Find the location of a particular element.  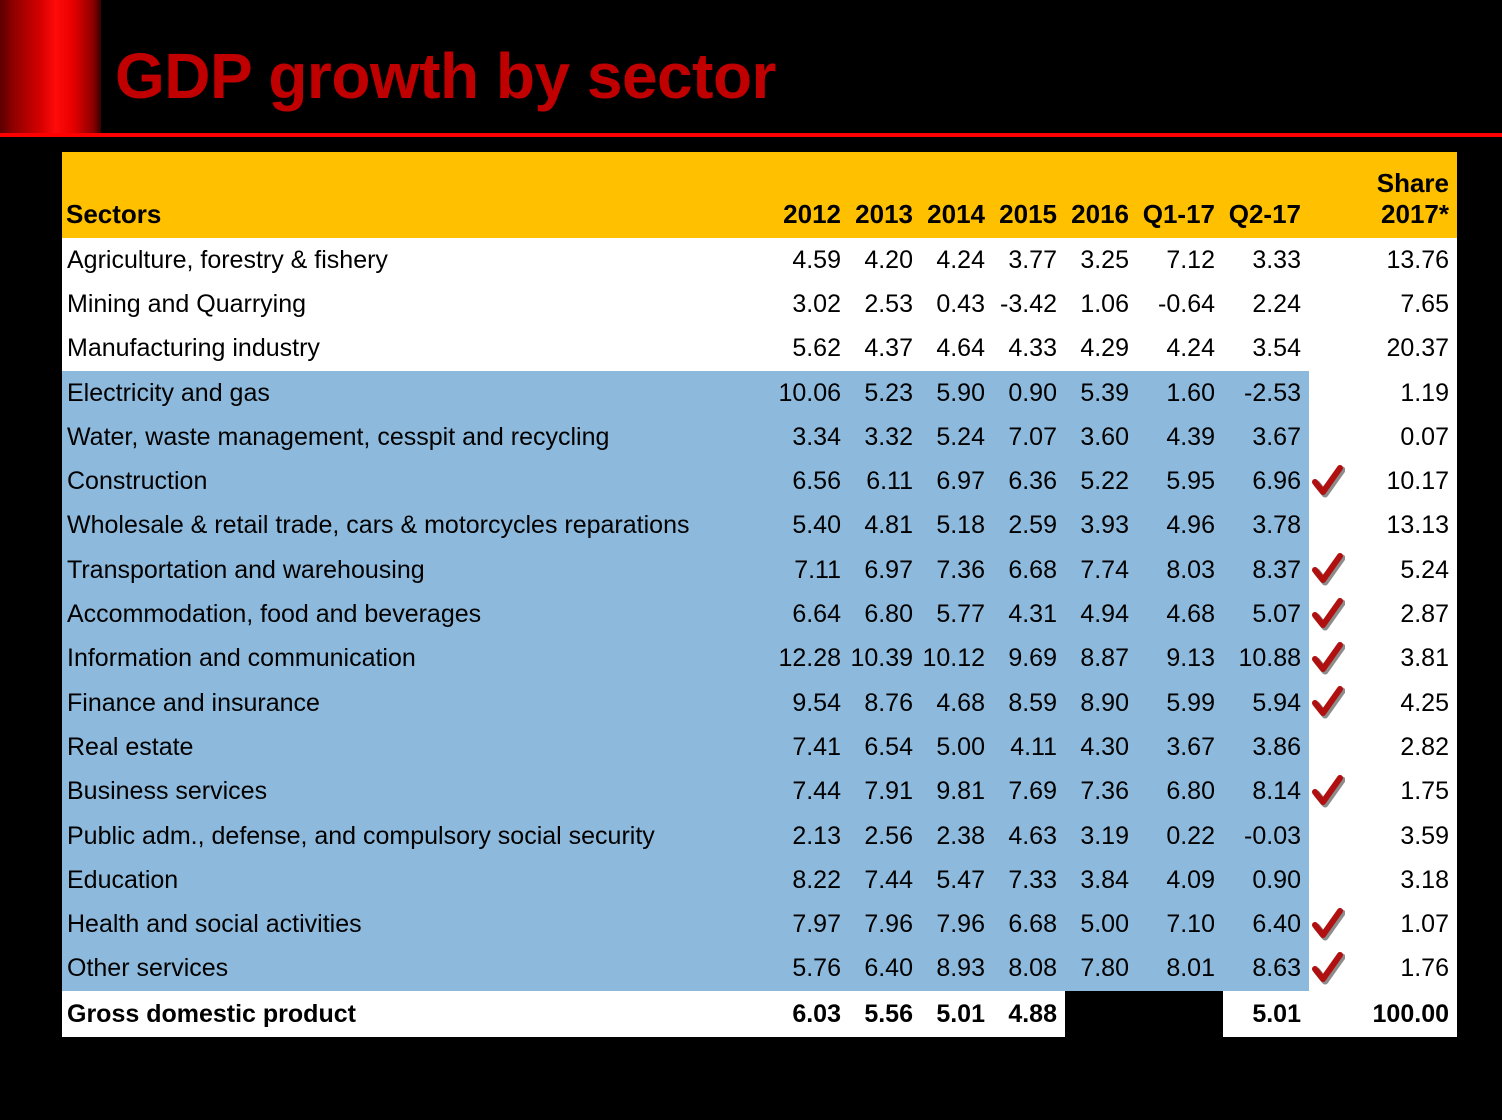

value-cell: 4.59 is located at coordinates (813, 260).